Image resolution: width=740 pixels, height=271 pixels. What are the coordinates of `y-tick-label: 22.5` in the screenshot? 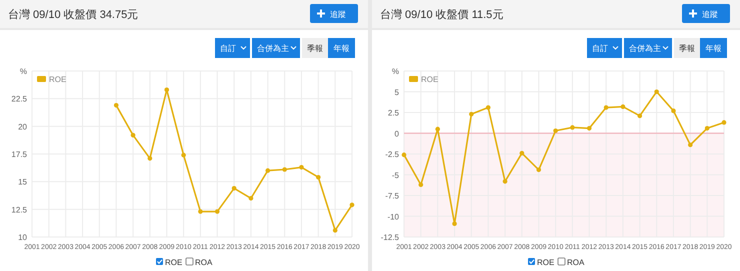 It's located at (19, 99).